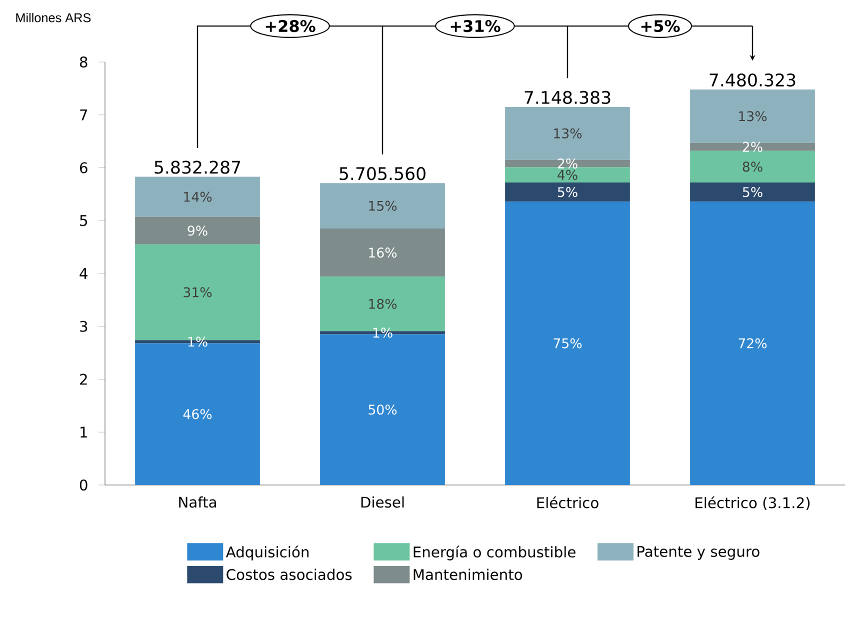  I want to click on annotation: 4%, so click(568, 175).